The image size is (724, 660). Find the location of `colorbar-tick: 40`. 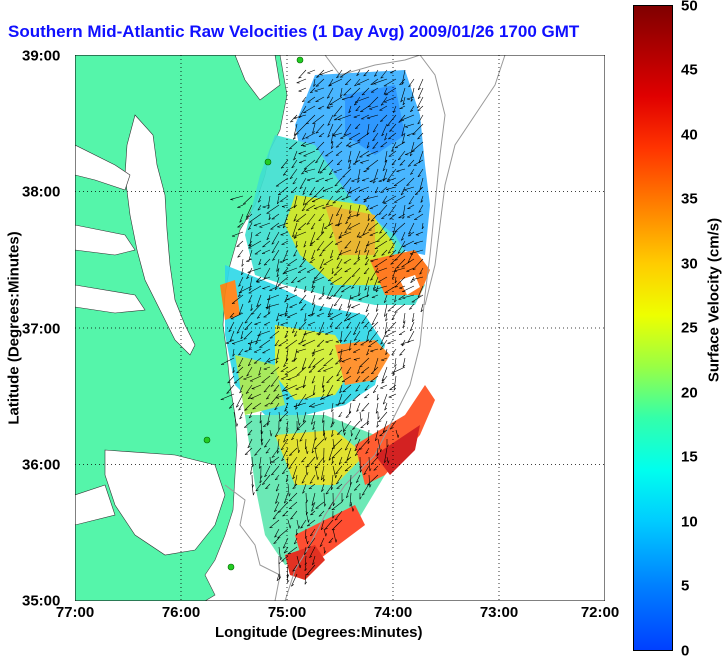

colorbar-tick: 40 is located at coordinates (689, 135).